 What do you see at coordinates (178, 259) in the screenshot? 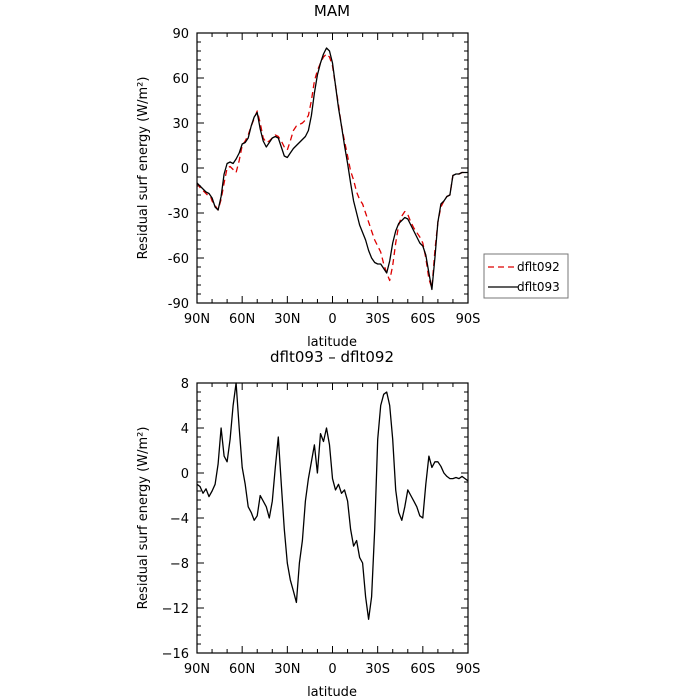
I see `top-chart-ytick-label: -60` at bounding box center [178, 259].